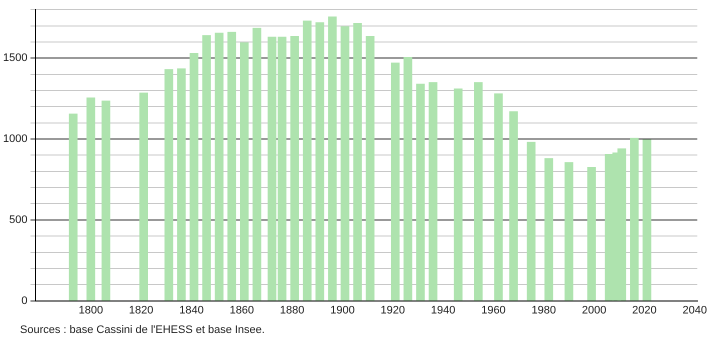 Image resolution: width=710 pixels, height=340 pixels. Describe the element at coordinates (142, 330) in the screenshot. I see `source-note: Sources : base Cassini de l'EHESS et base Insee.` at that location.